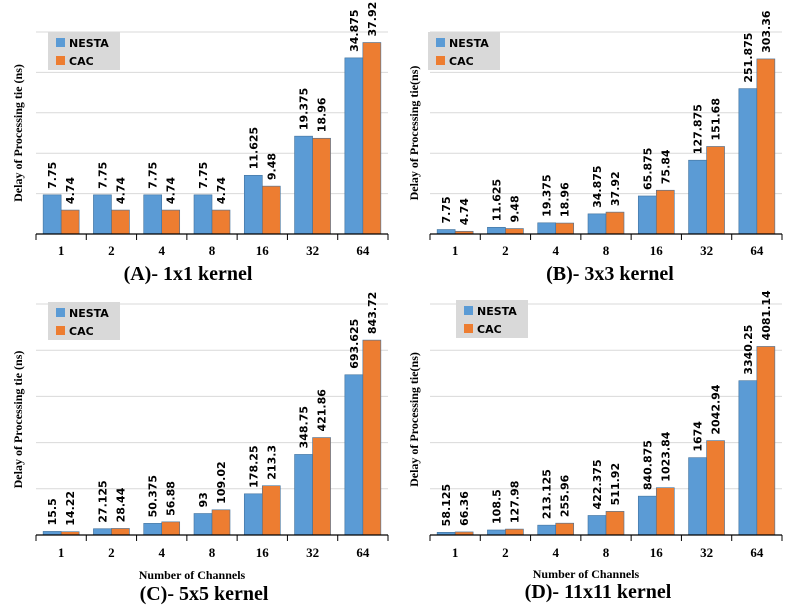  I want to click on data-label: 511.92, so click(615, 484).